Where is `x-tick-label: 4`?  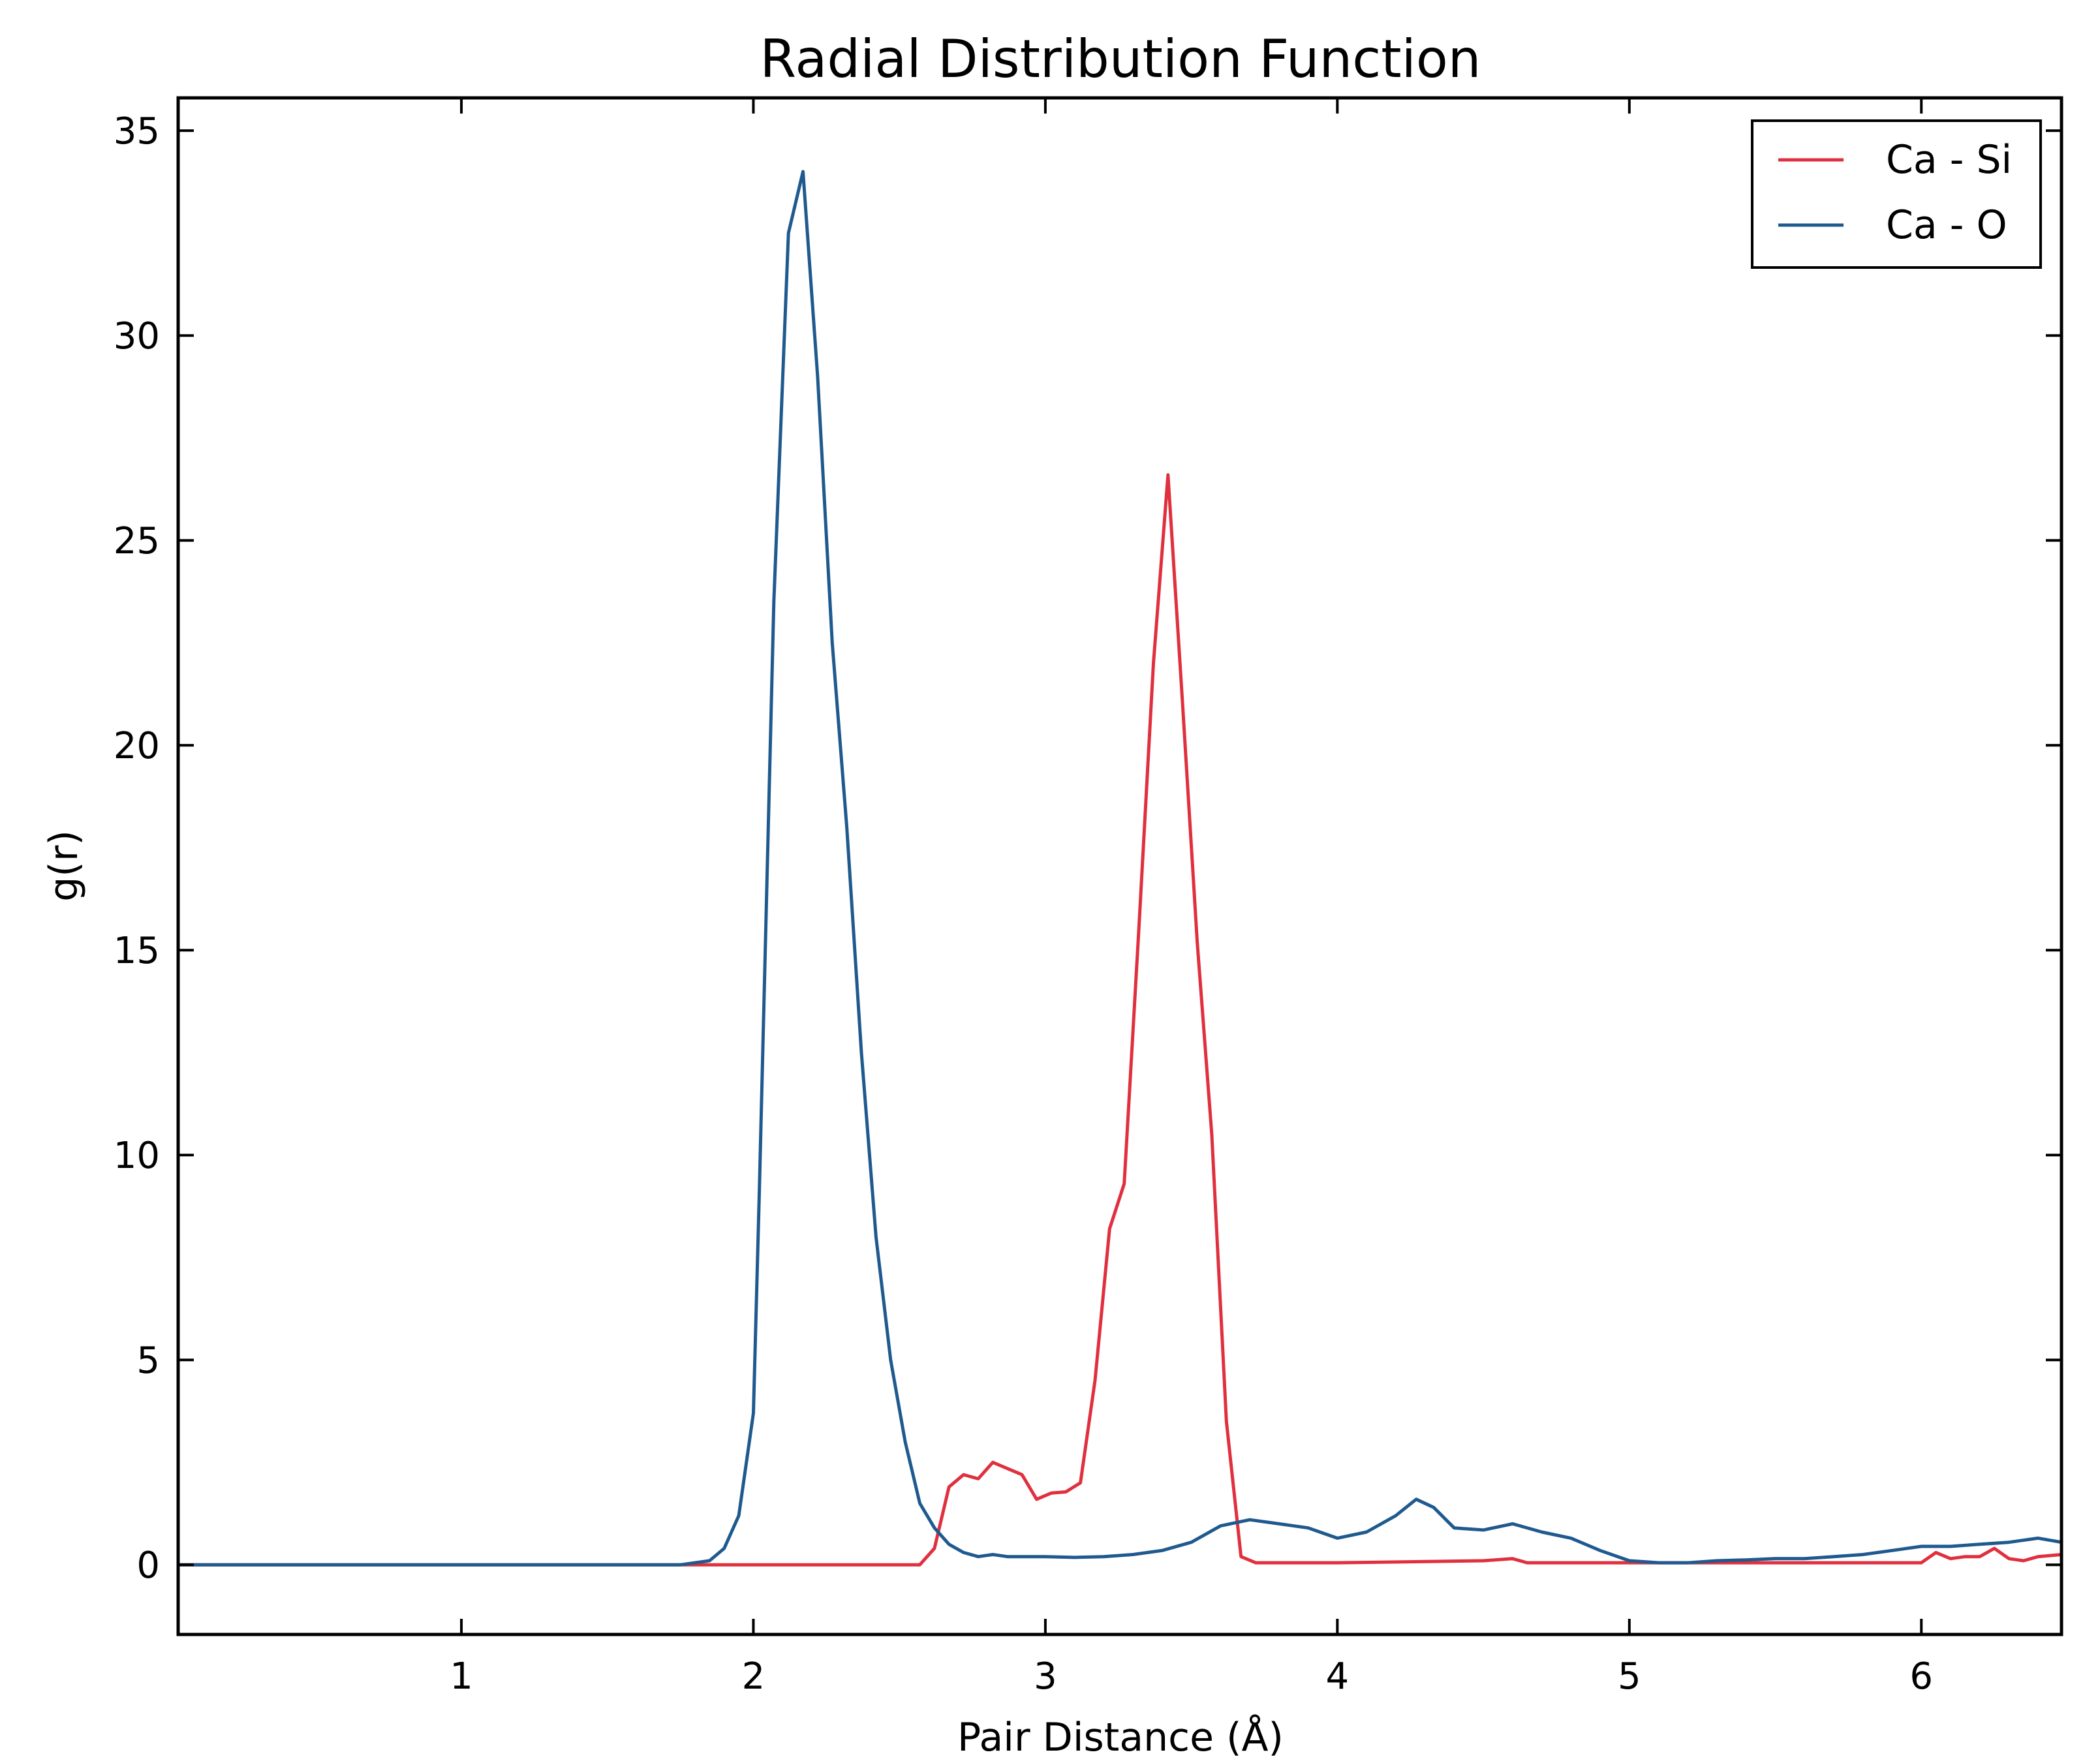 x-tick-label: 4 is located at coordinates (1338, 1676).